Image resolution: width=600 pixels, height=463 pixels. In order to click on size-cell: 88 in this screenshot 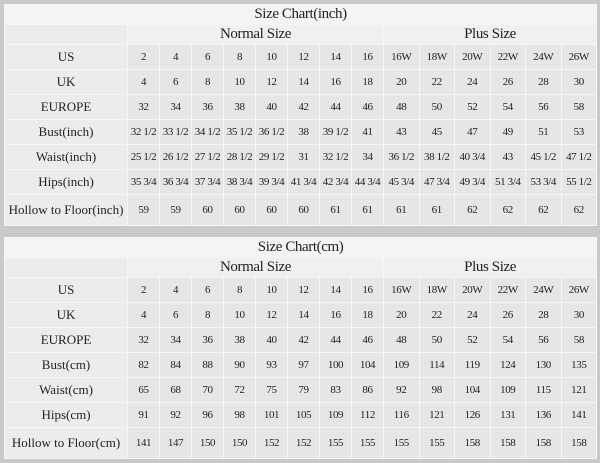, I will do `click(207, 365)`.